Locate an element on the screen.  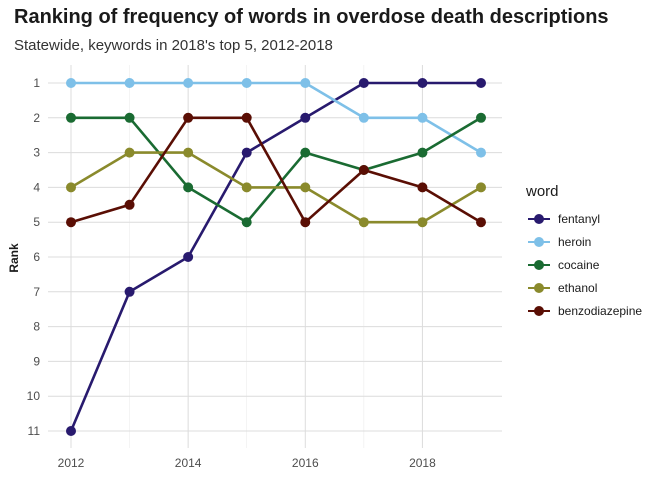
legend-title: word is located at coordinates (542, 191).